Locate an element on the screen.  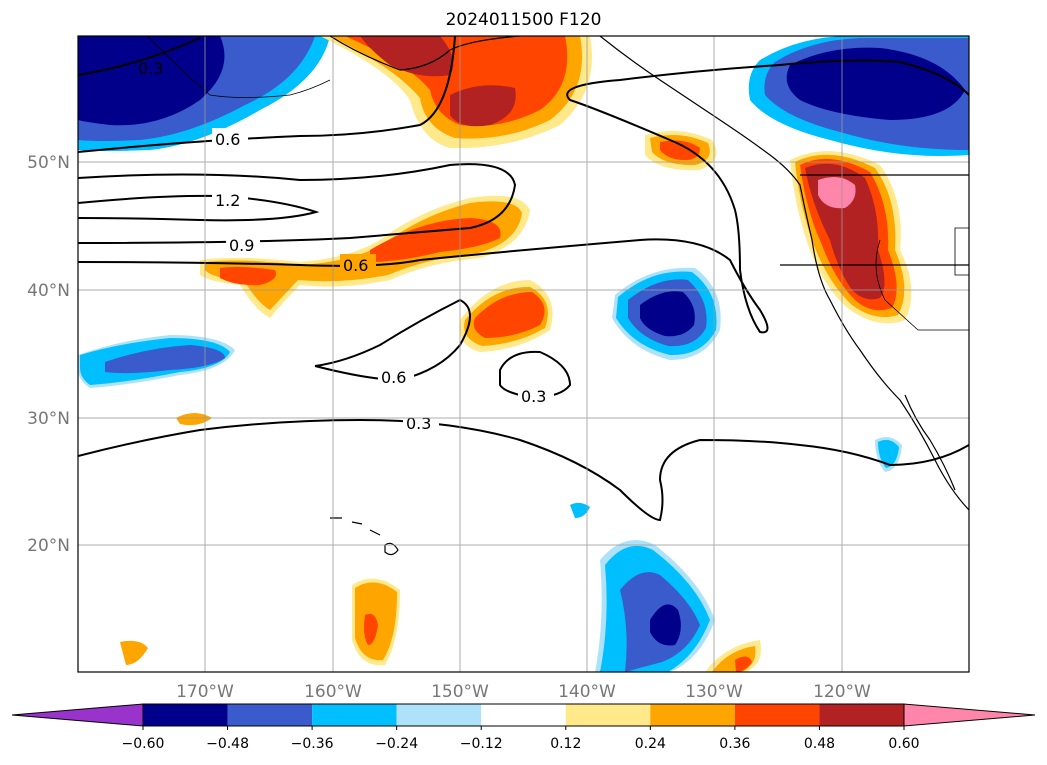
lon-label-150w: 150°W is located at coordinates (460, 692).